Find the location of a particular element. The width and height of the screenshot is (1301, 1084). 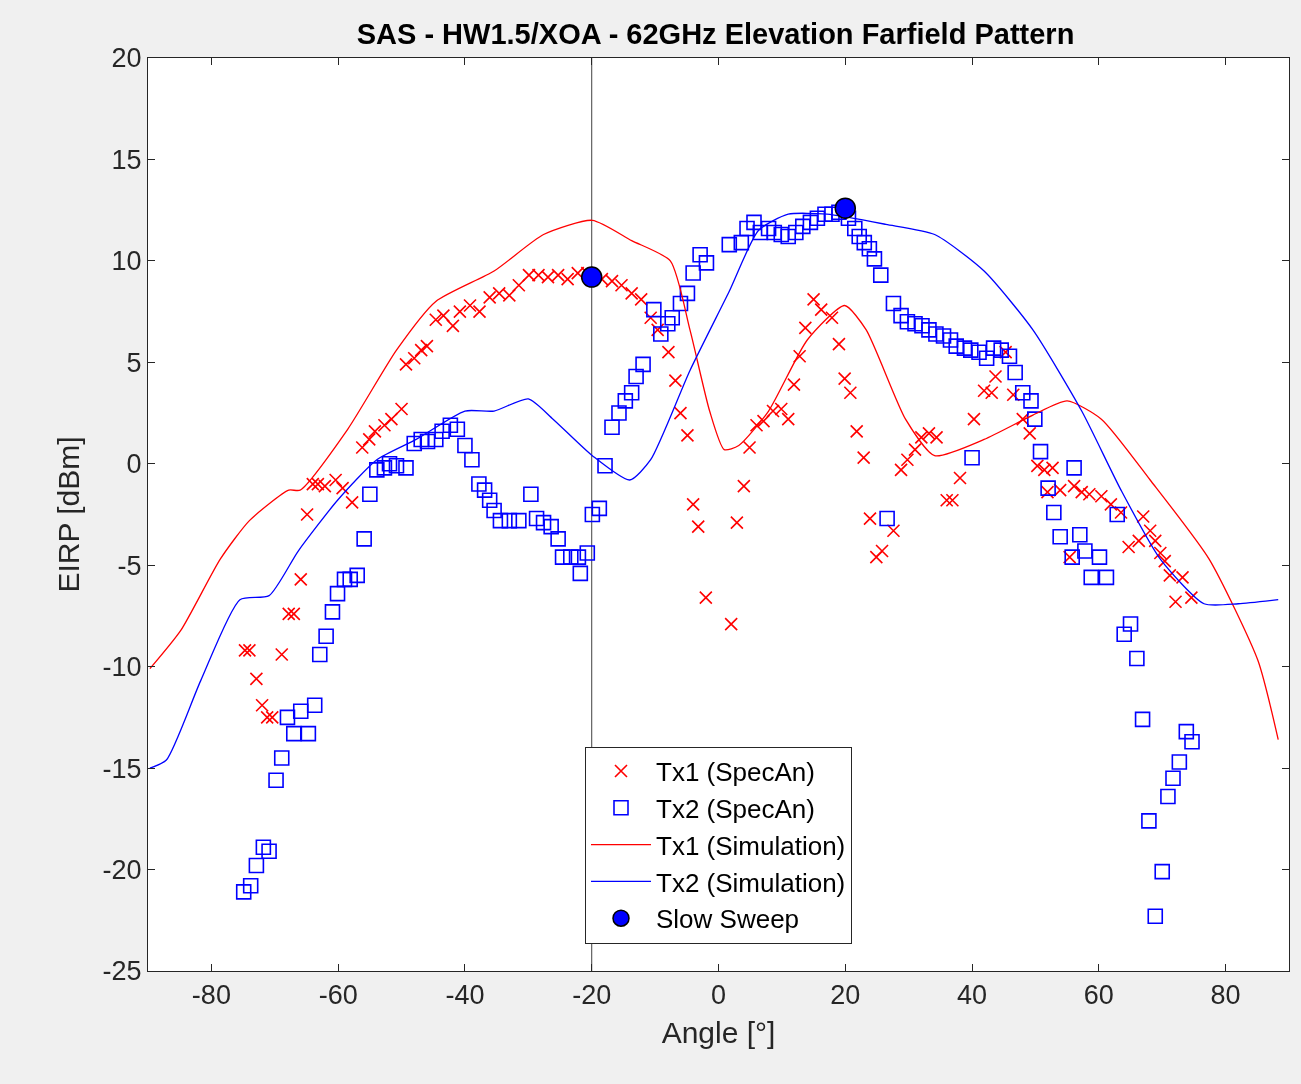

y-tick-label: 15 is located at coordinates (126, 159).